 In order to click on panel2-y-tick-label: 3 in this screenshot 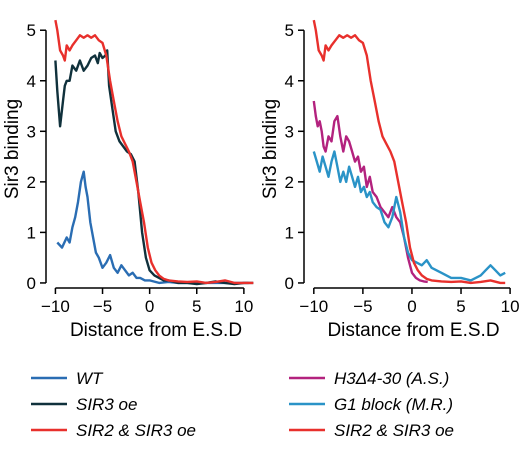, I will do `click(289, 131)`.